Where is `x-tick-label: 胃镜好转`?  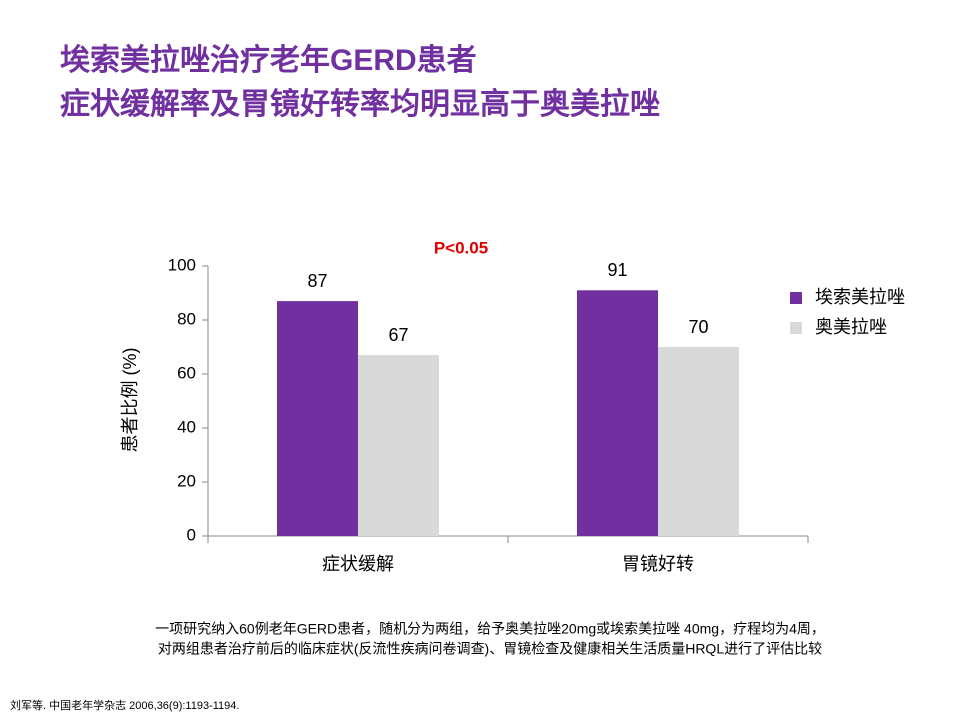 x-tick-label: 胃镜好转 is located at coordinates (658, 564).